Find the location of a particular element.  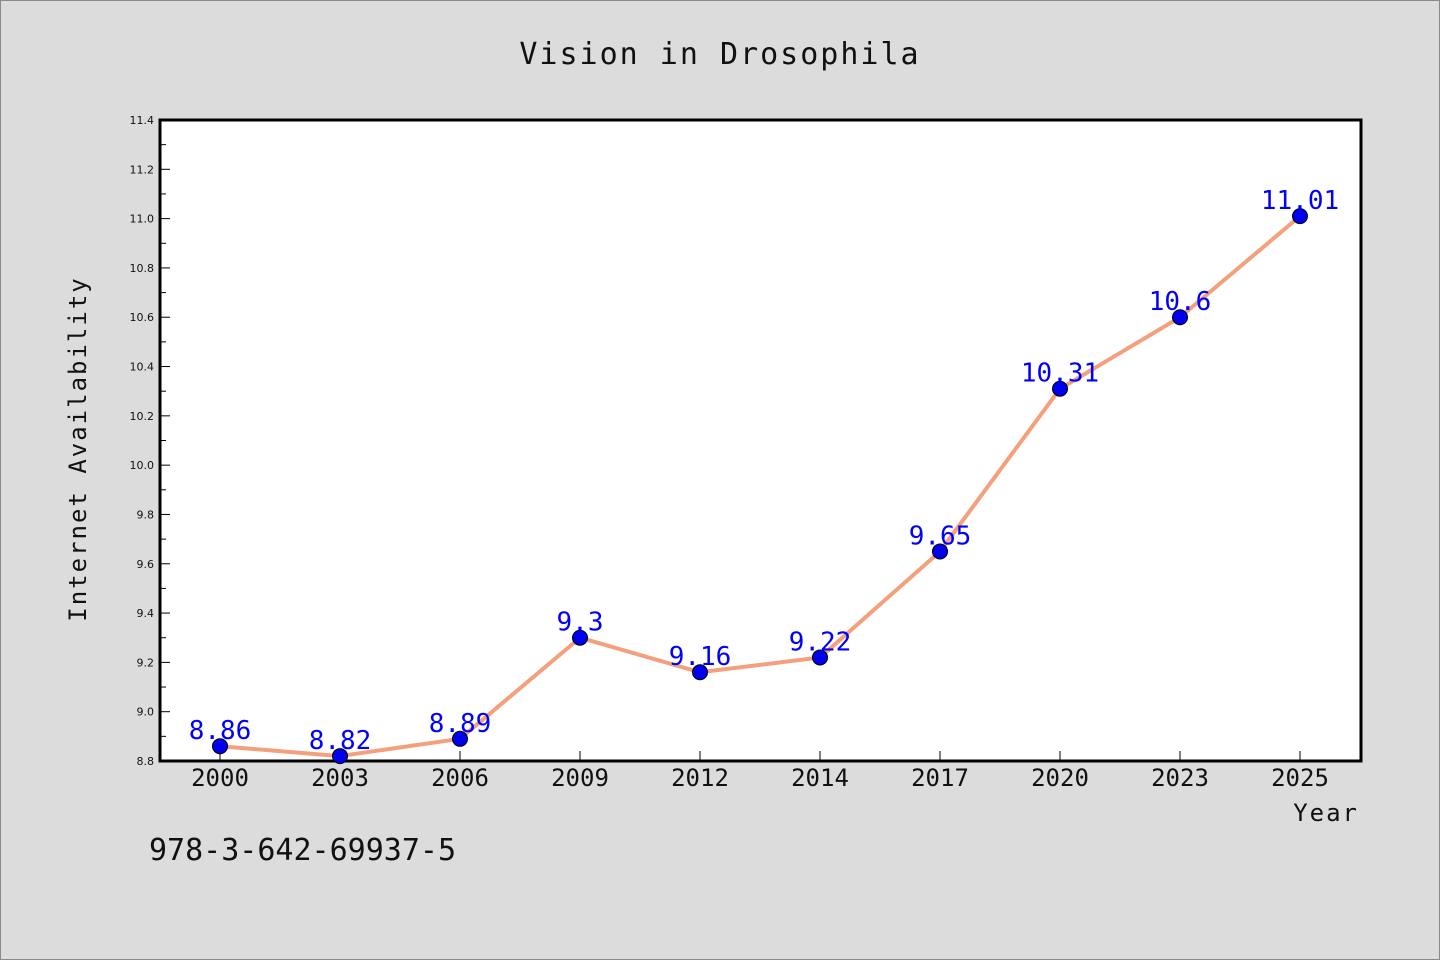

data-label: 9.3 is located at coordinates (580, 623).